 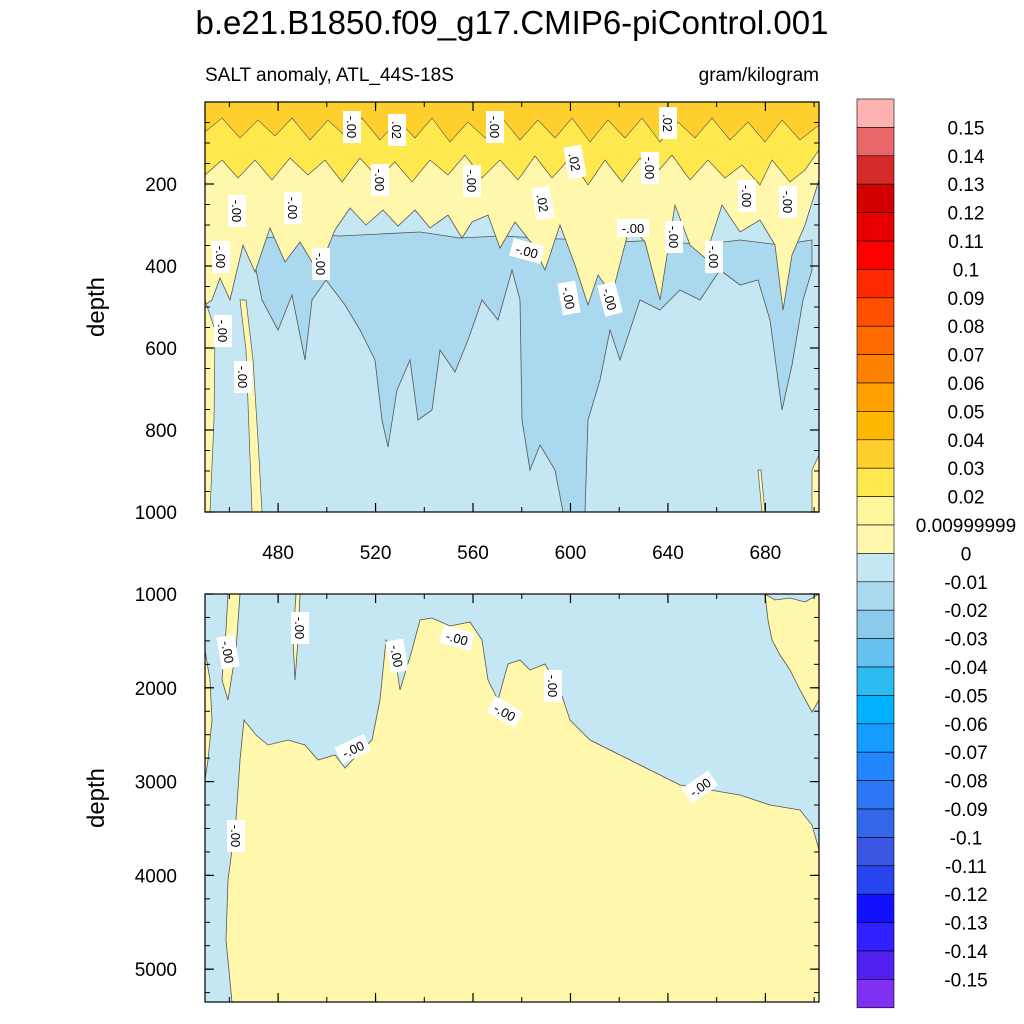 What do you see at coordinates (966, 270) in the screenshot?
I see `colorbar-label: 0.1` at bounding box center [966, 270].